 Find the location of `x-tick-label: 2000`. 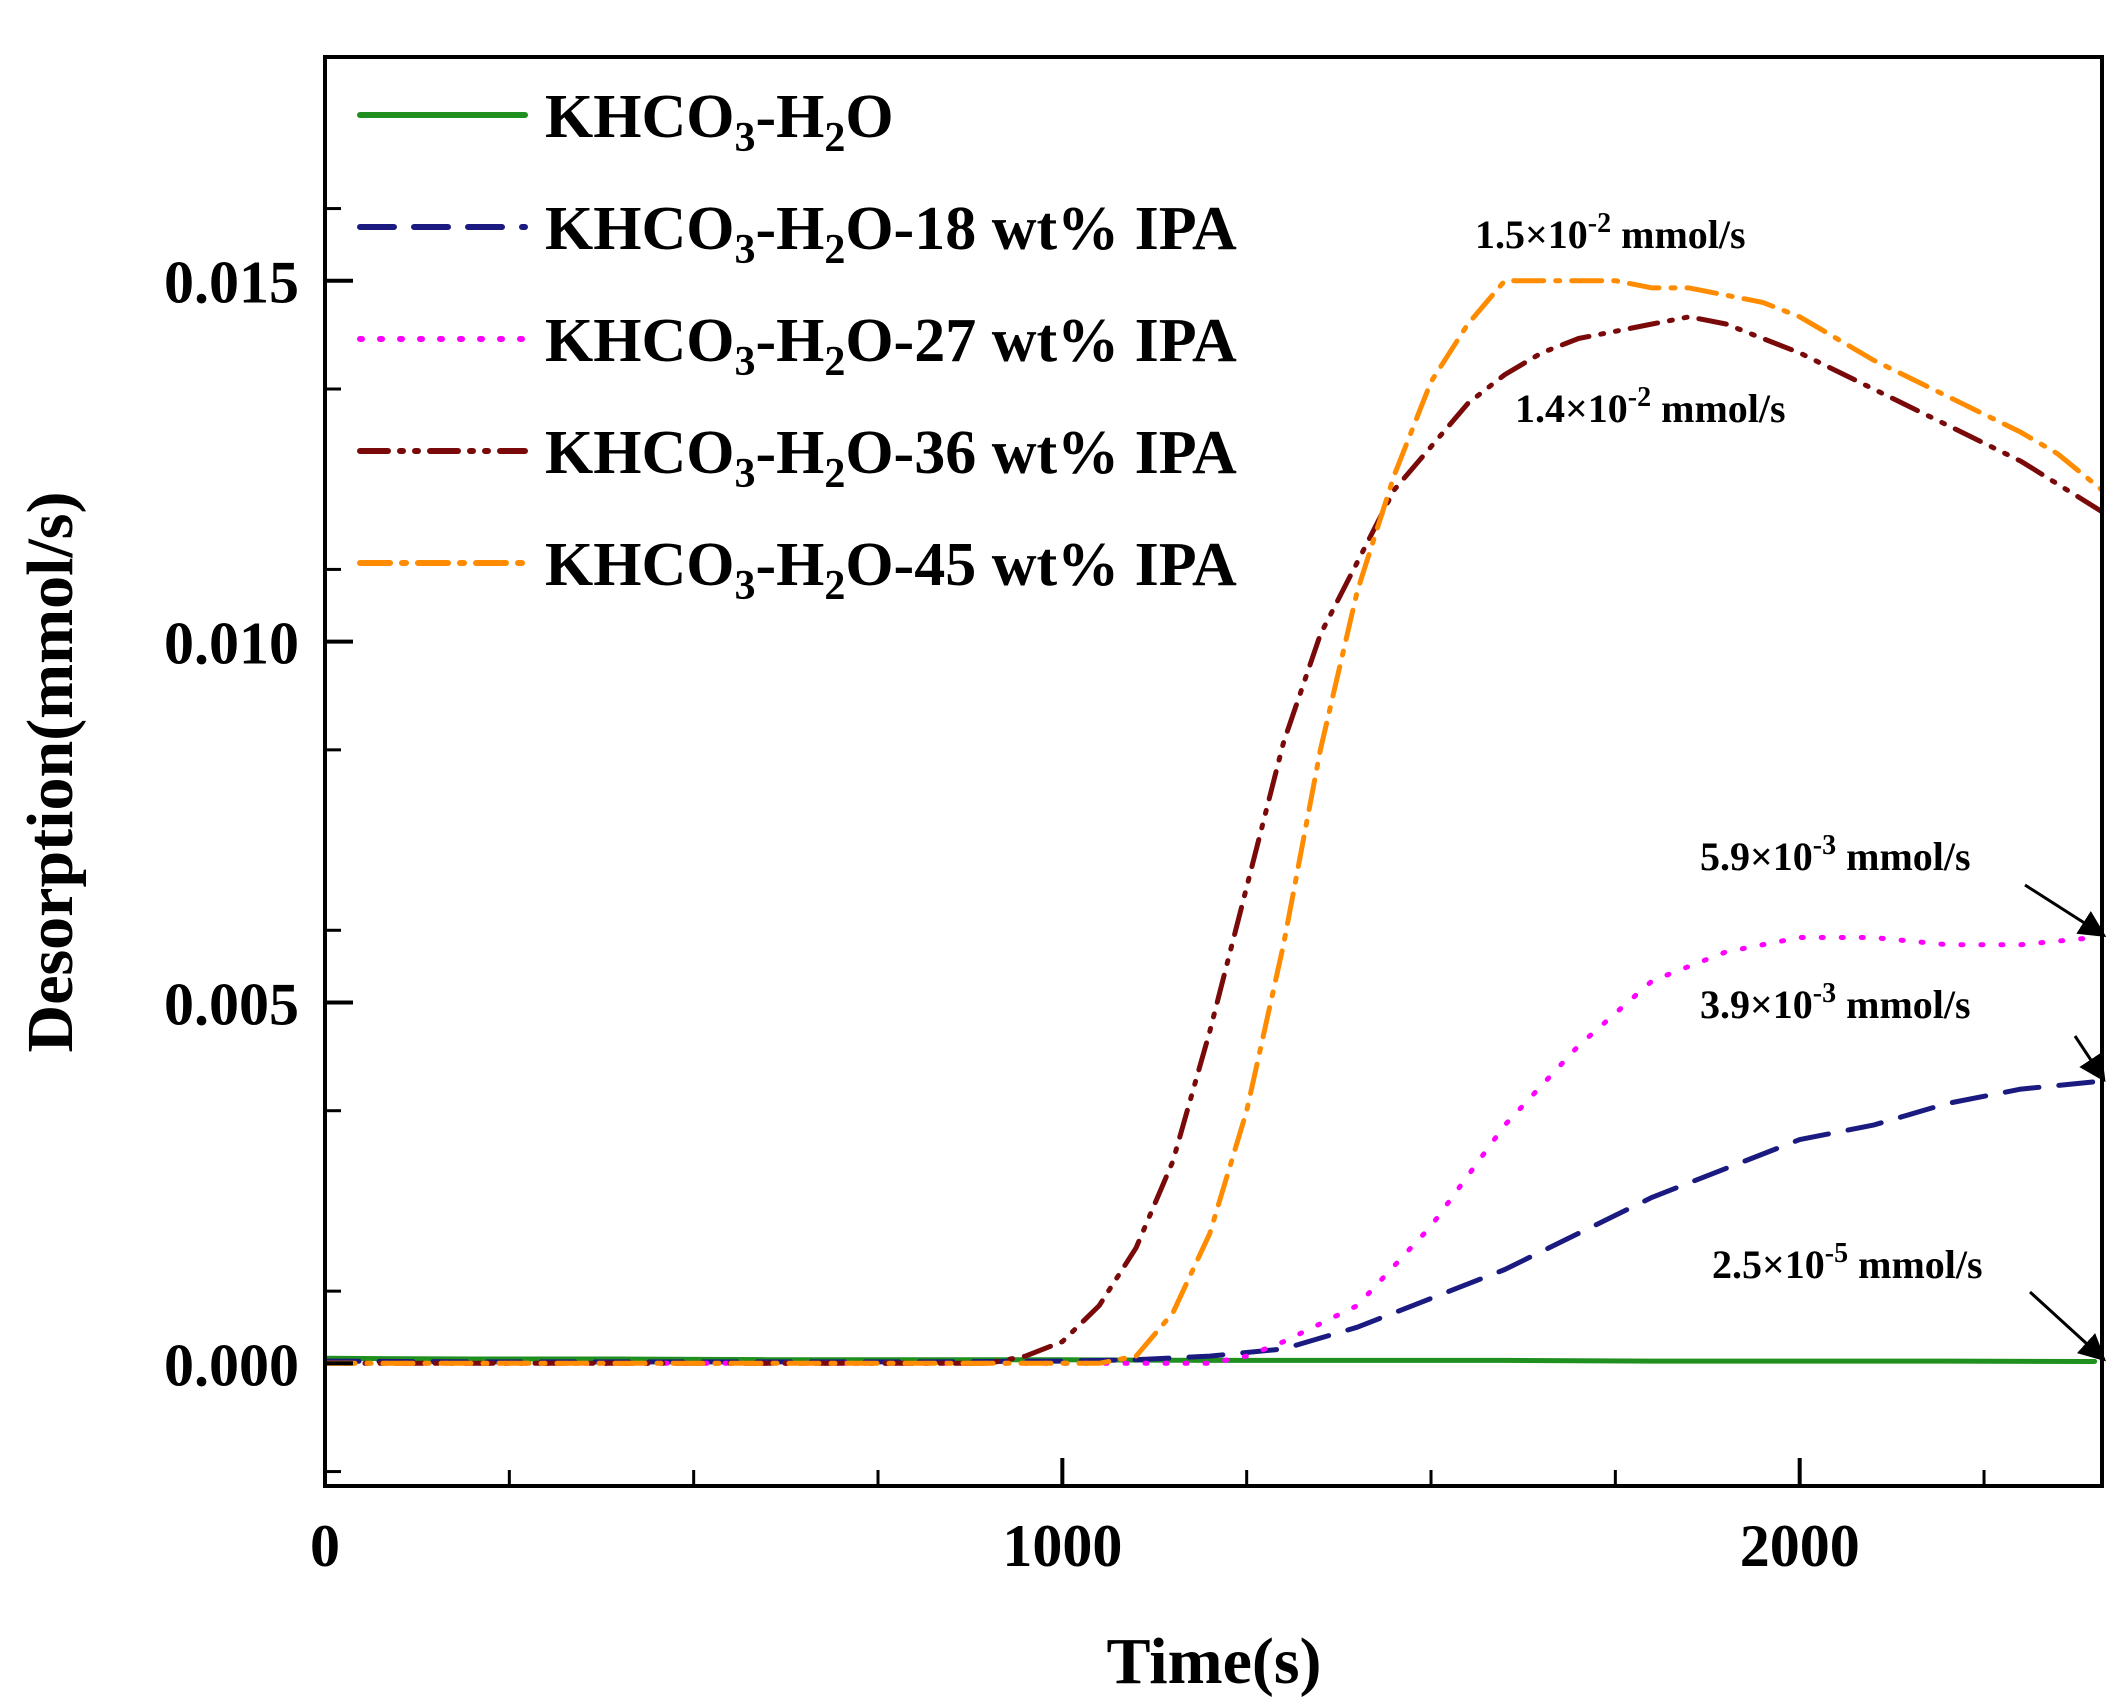

x-tick-label: 2000 is located at coordinates (1800, 1546).